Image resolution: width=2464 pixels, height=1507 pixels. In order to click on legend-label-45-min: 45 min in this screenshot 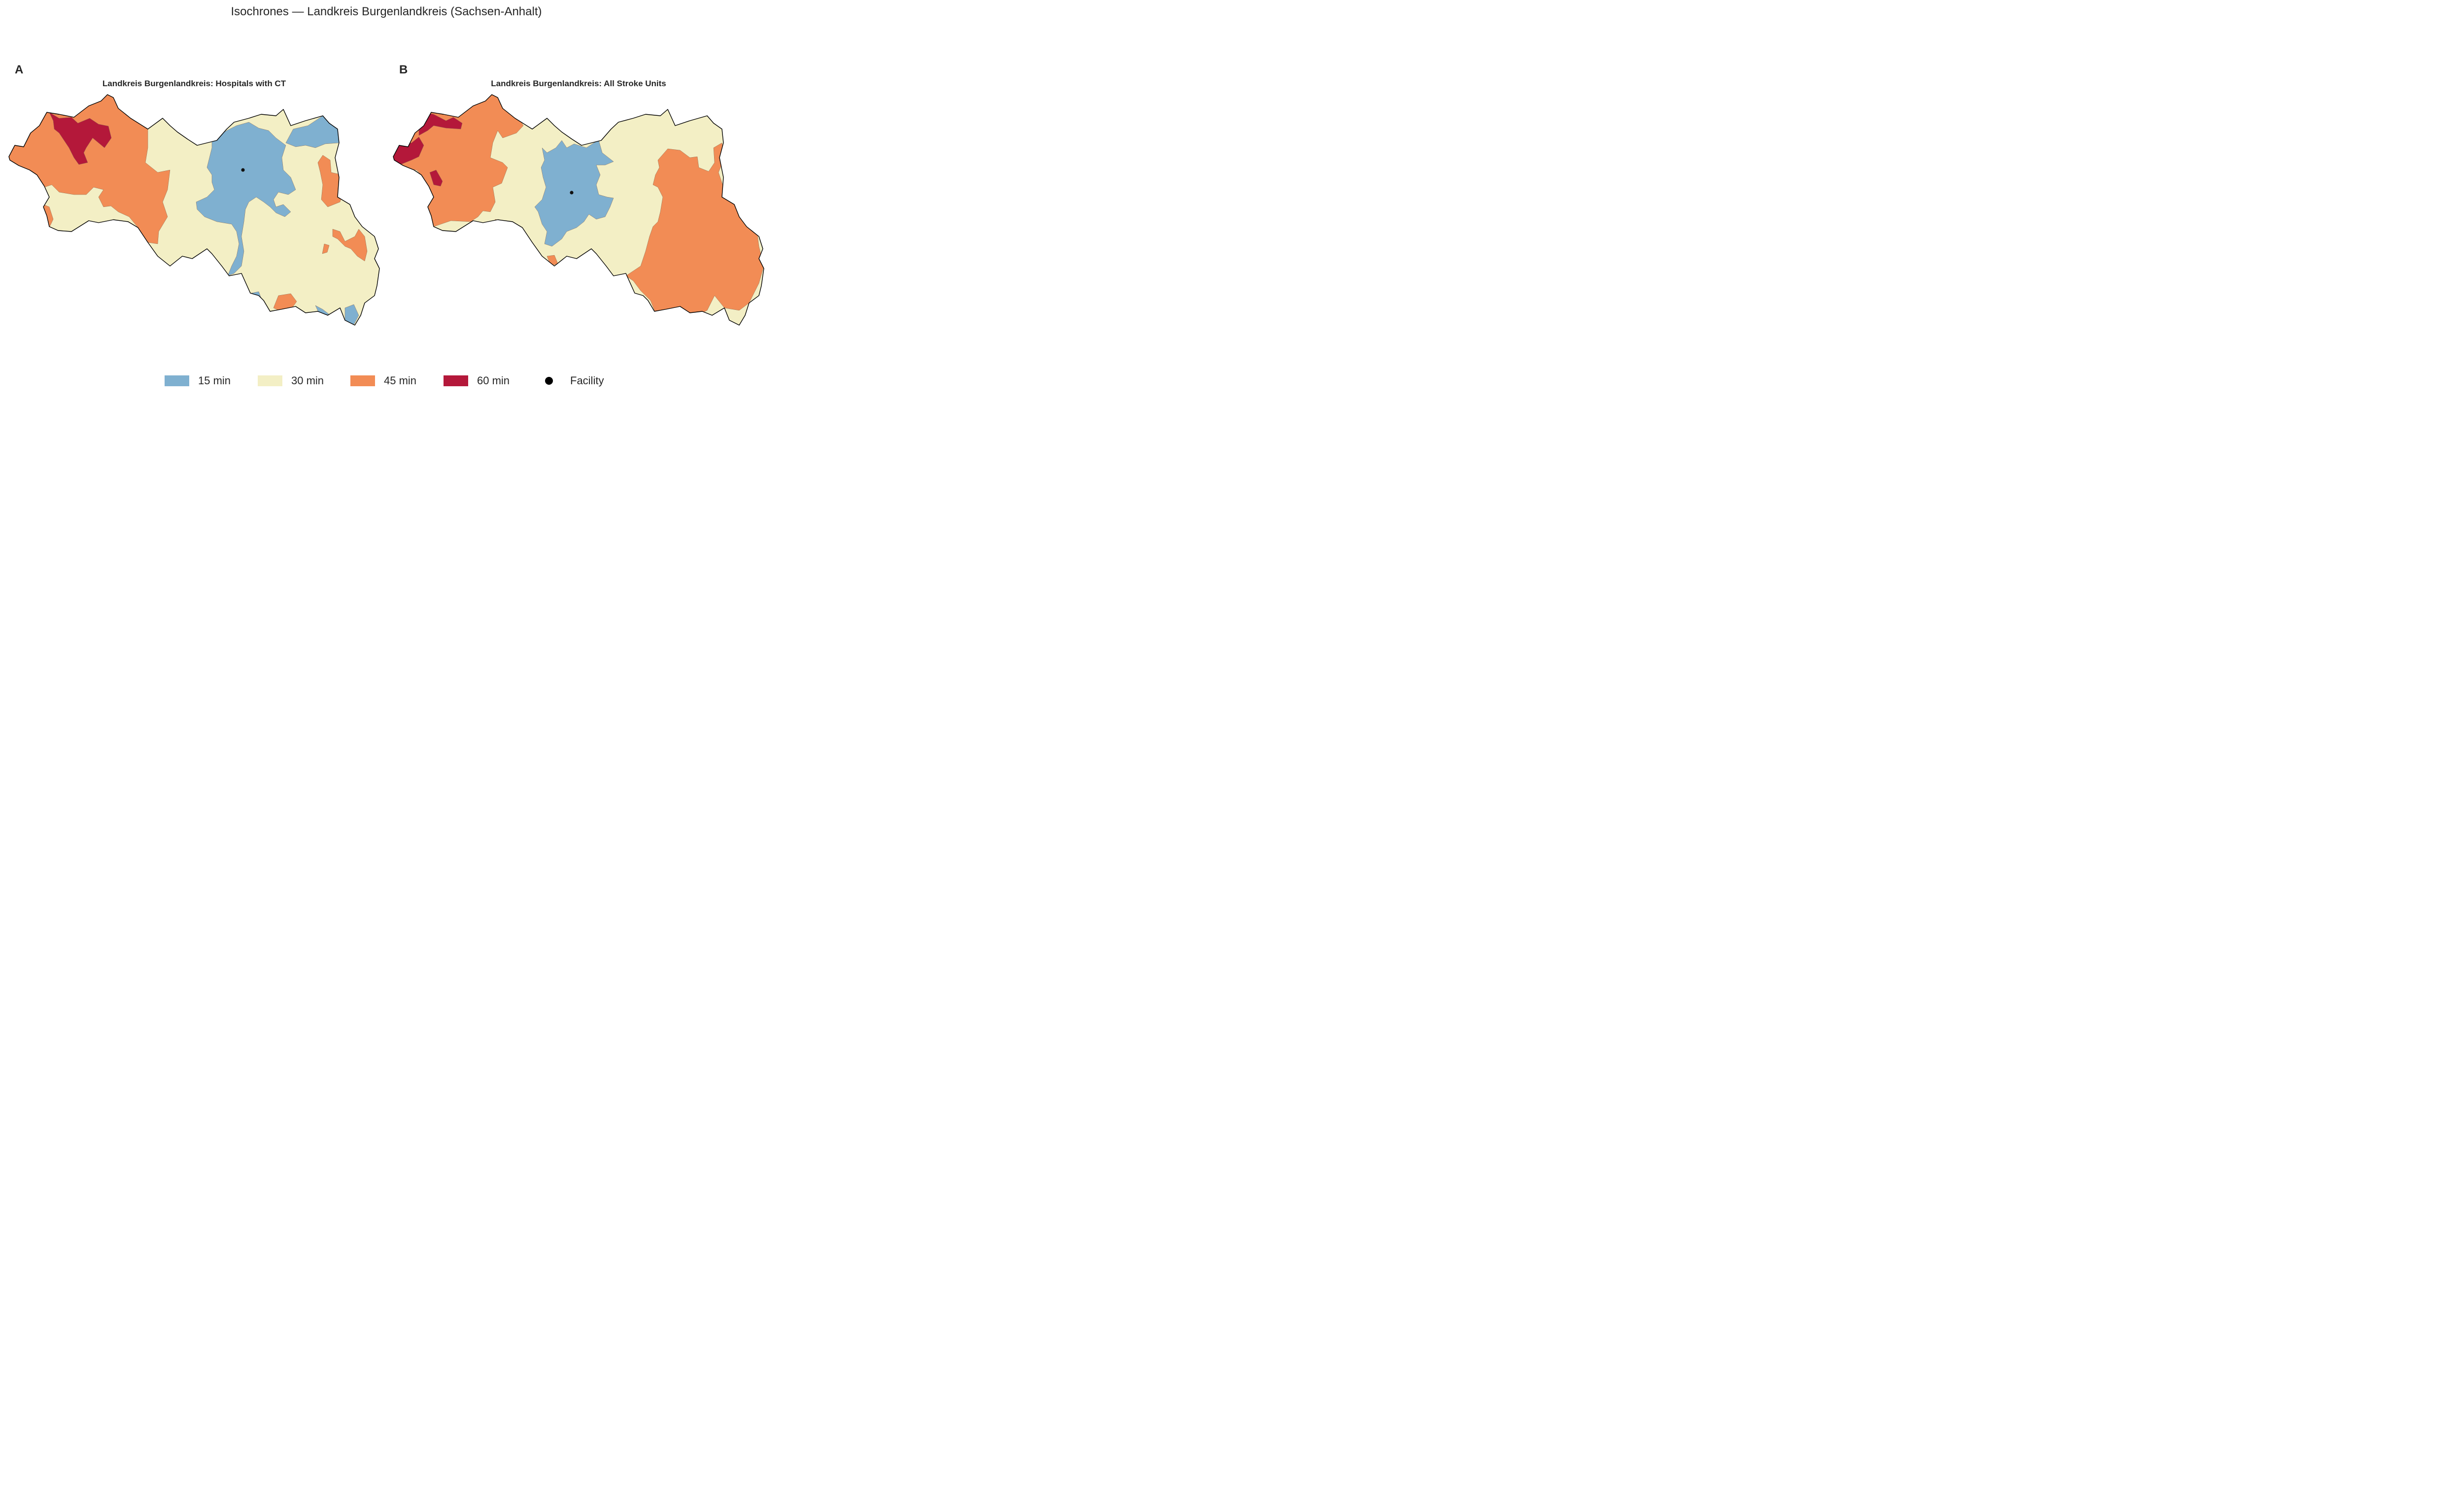, I will do `click(400, 380)`.